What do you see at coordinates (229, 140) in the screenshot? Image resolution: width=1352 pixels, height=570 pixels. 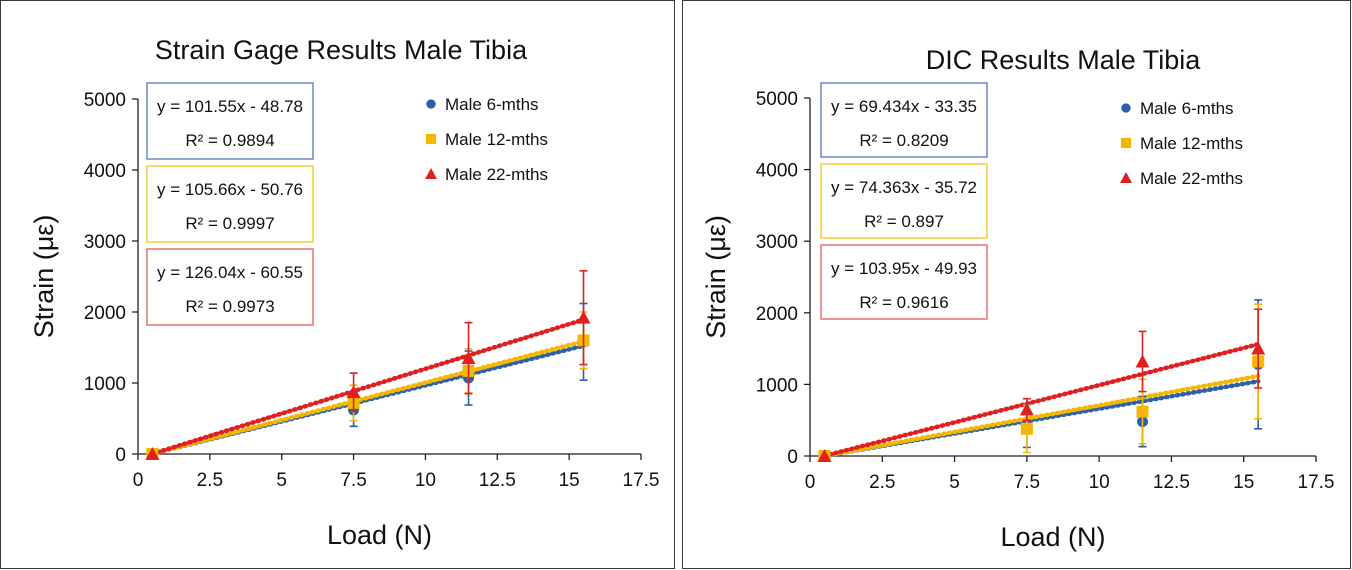 I see `r-squared-text-0: R² = 0.9894` at bounding box center [229, 140].